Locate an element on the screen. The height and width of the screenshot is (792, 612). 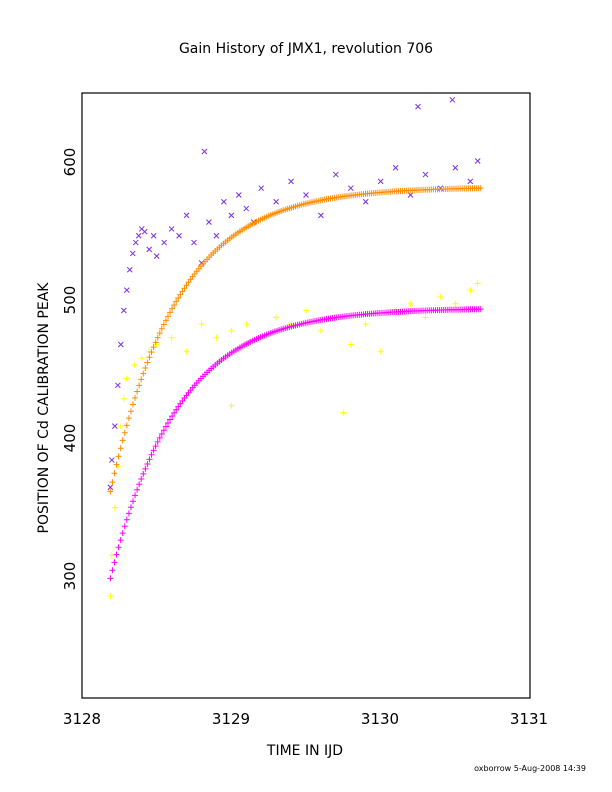
y-tick-label: 600 is located at coordinates (70, 162).